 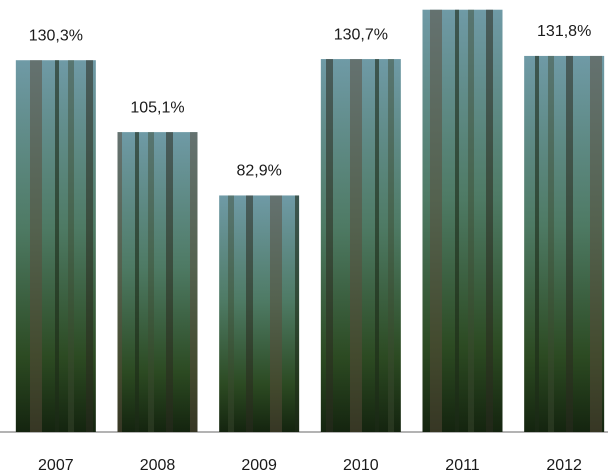 What do you see at coordinates (56, 465) in the screenshot?
I see `x-tick-label: 2007` at bounding box center [56, 465].